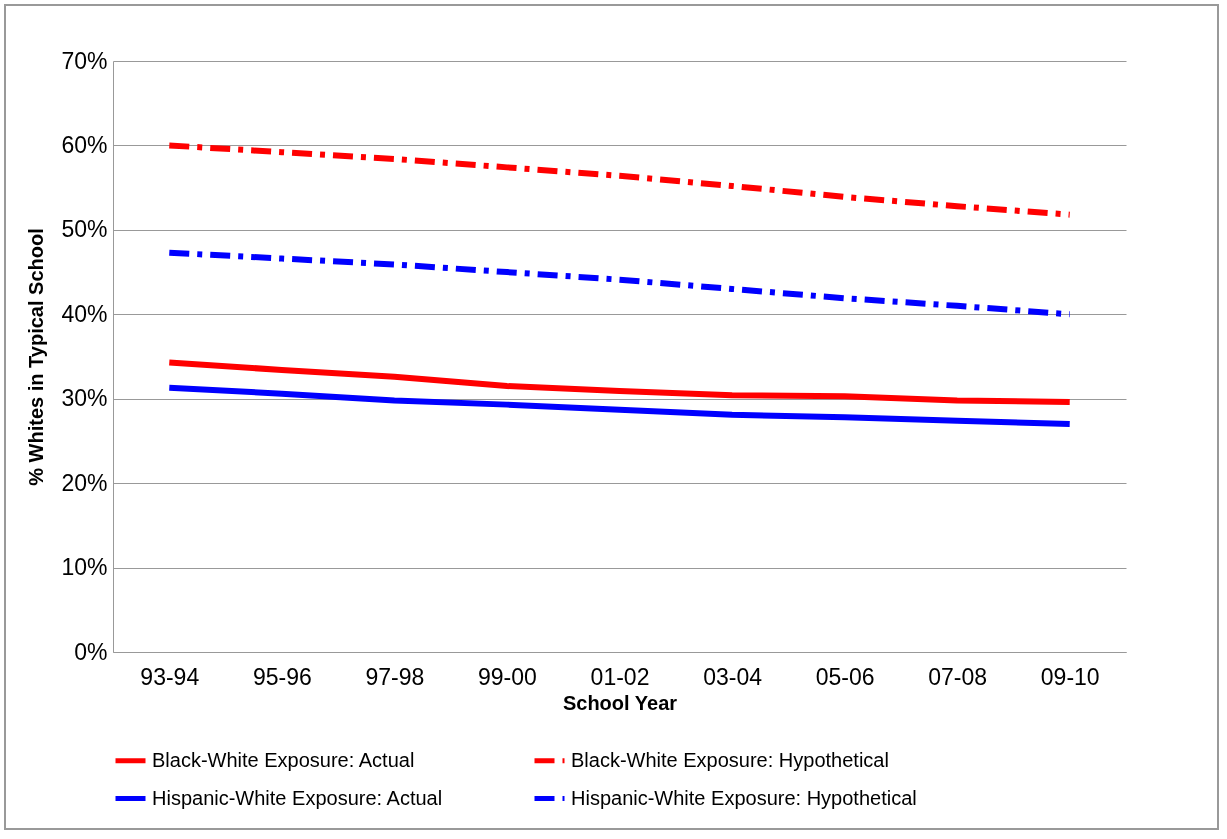 Image resolution: width=1227 pixels, height=839 pixels. I want to click on y-tick-label: 0%, so click(91, 651).